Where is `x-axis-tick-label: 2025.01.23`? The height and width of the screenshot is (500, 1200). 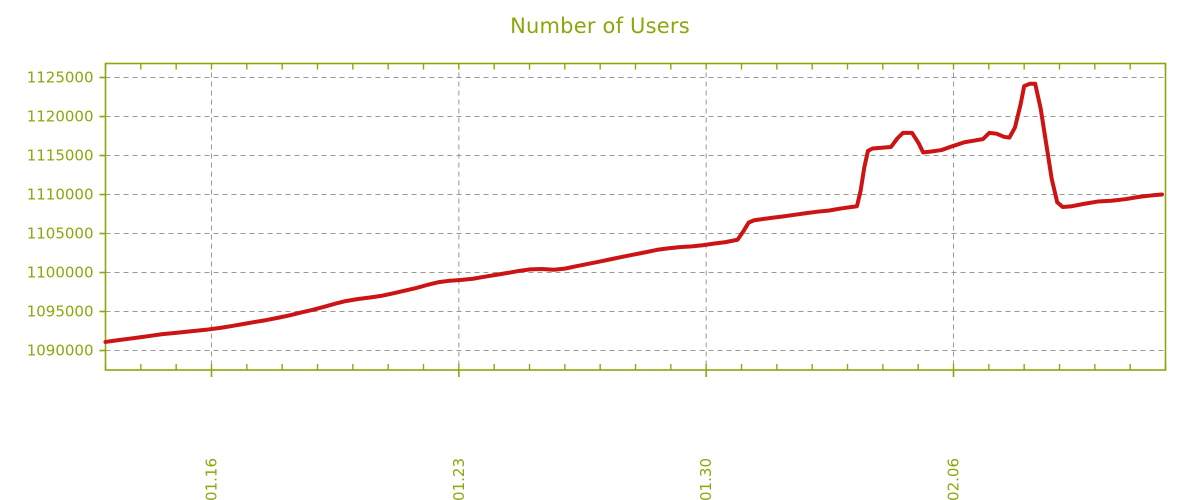 x-axis-tick-label: 2025.01.23 is located at coordinates (459, 479).